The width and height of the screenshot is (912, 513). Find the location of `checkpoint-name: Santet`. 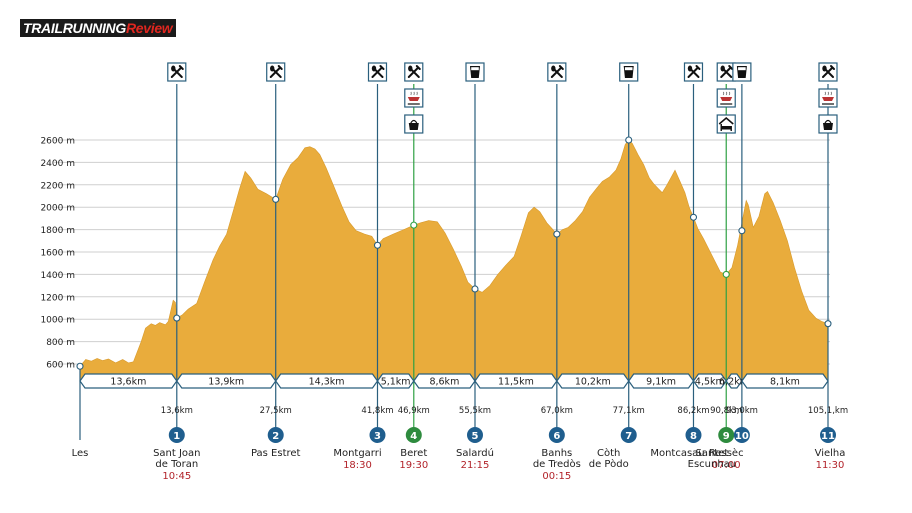

checkpoint-name: Santet is located at coordinates (711, 453).